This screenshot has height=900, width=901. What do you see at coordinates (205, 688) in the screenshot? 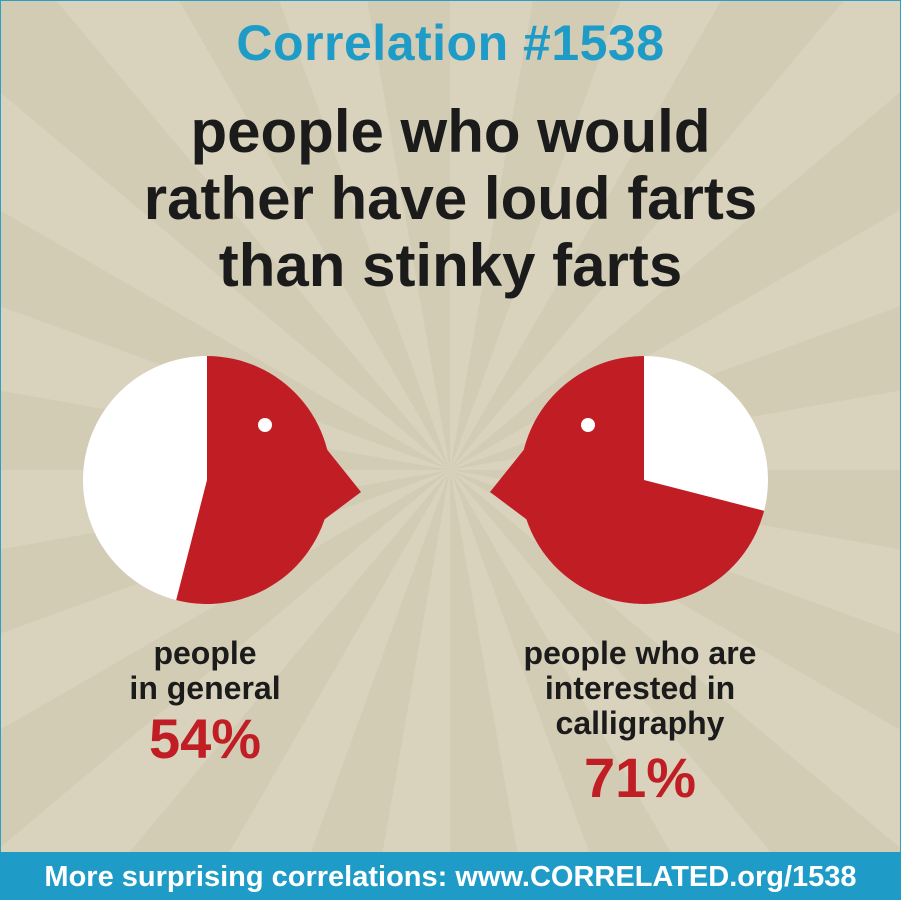
I see `label-line: in general` at bounding box center [205, 688].